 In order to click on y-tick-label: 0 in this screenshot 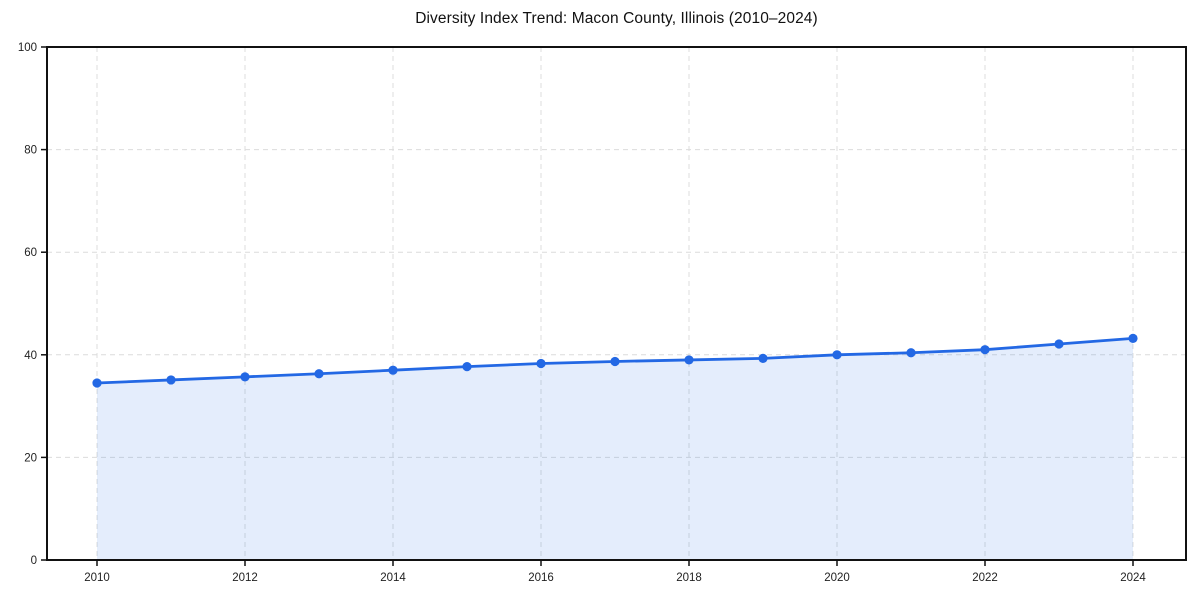, I will do `click(34, 561)`.